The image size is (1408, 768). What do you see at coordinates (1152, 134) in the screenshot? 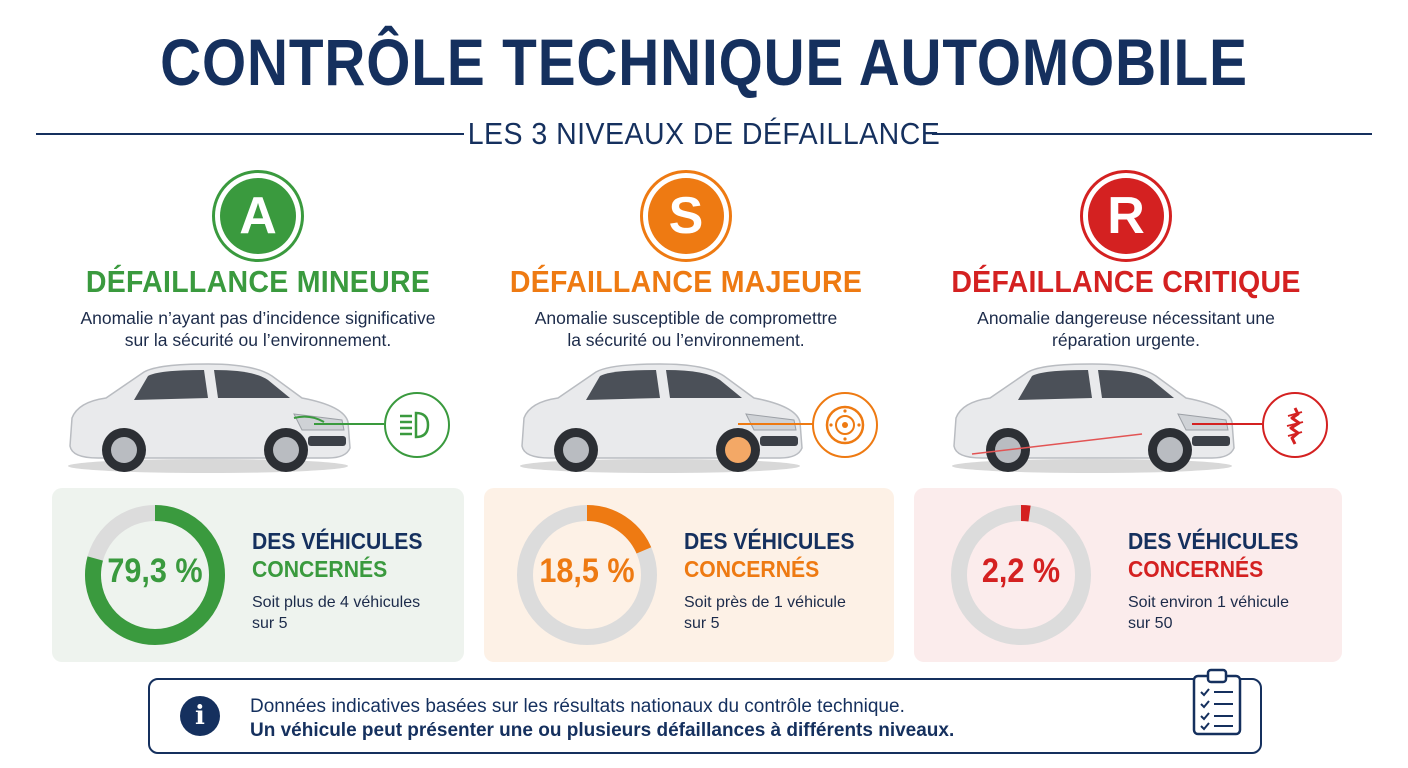
I see `divider-right` at bounding box center [1152, 134].